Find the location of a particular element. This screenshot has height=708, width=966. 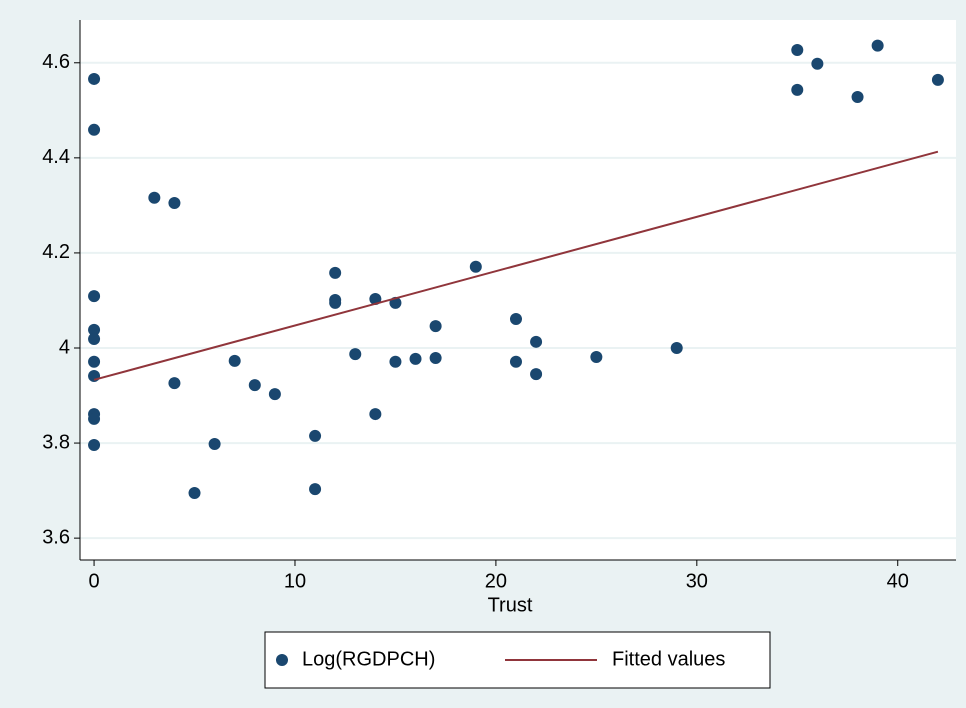

x-tick-label: 40 is located at coordinates (898, 581).